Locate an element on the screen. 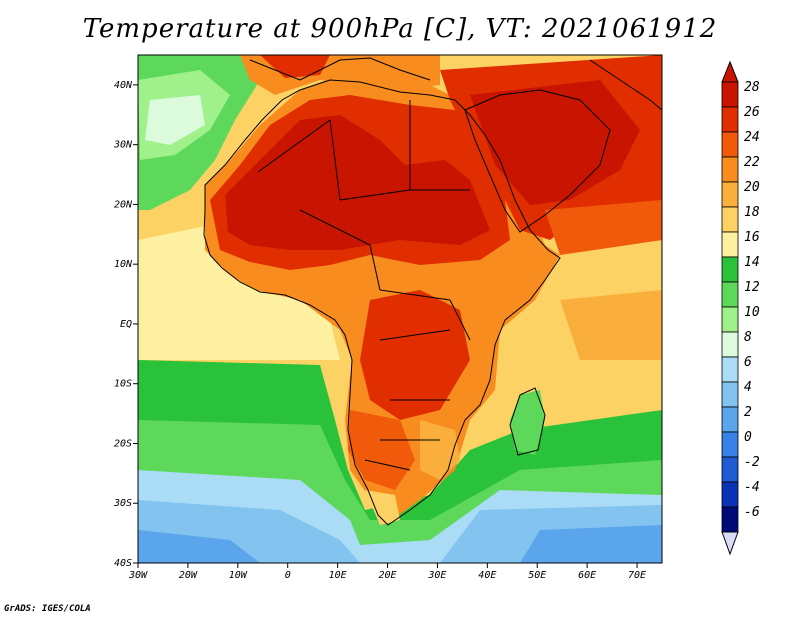 The image size is (800, 618). madagascar-coast is located at coordinates (527, 421).